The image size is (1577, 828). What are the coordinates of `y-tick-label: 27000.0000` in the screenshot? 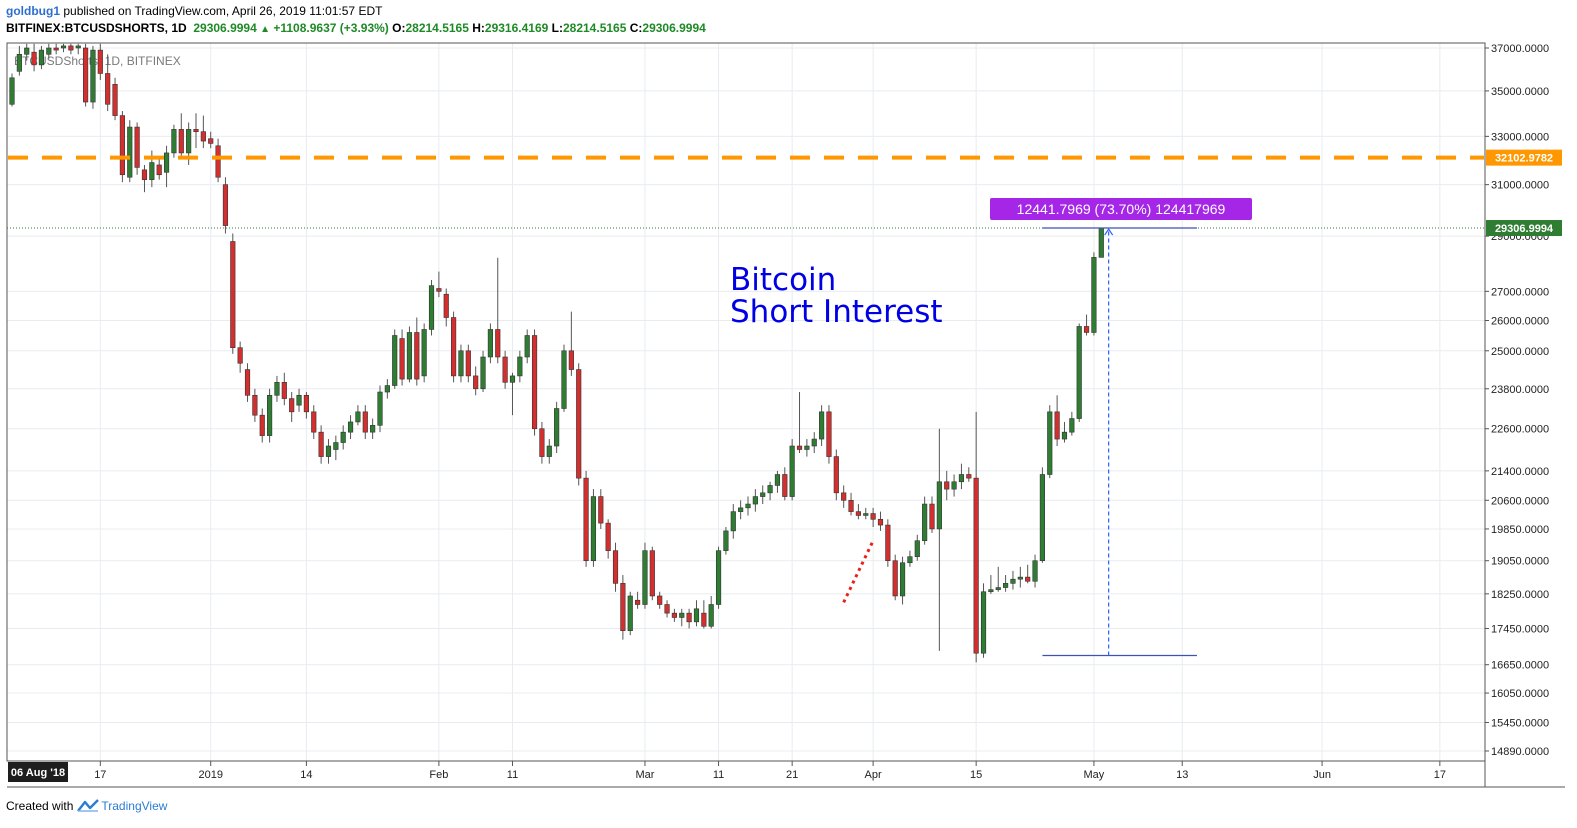 It's located at (1520, 292).